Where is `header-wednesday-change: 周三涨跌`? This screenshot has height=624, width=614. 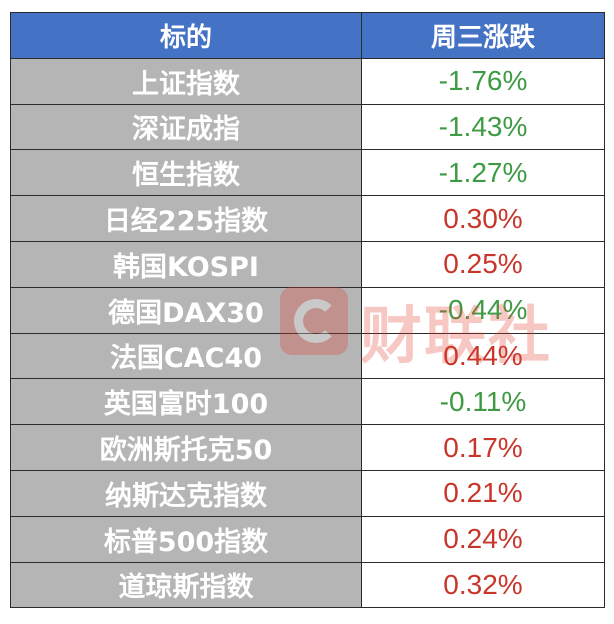 header-wednesday-change: 周三涨跌 is located at coordinates (483, 35).